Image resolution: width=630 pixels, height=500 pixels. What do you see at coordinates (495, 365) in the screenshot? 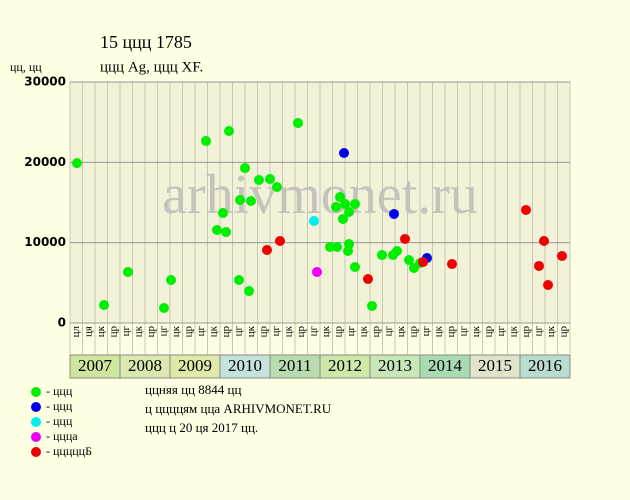
I see `year-label: 2015` at bounding box center [495, 365].